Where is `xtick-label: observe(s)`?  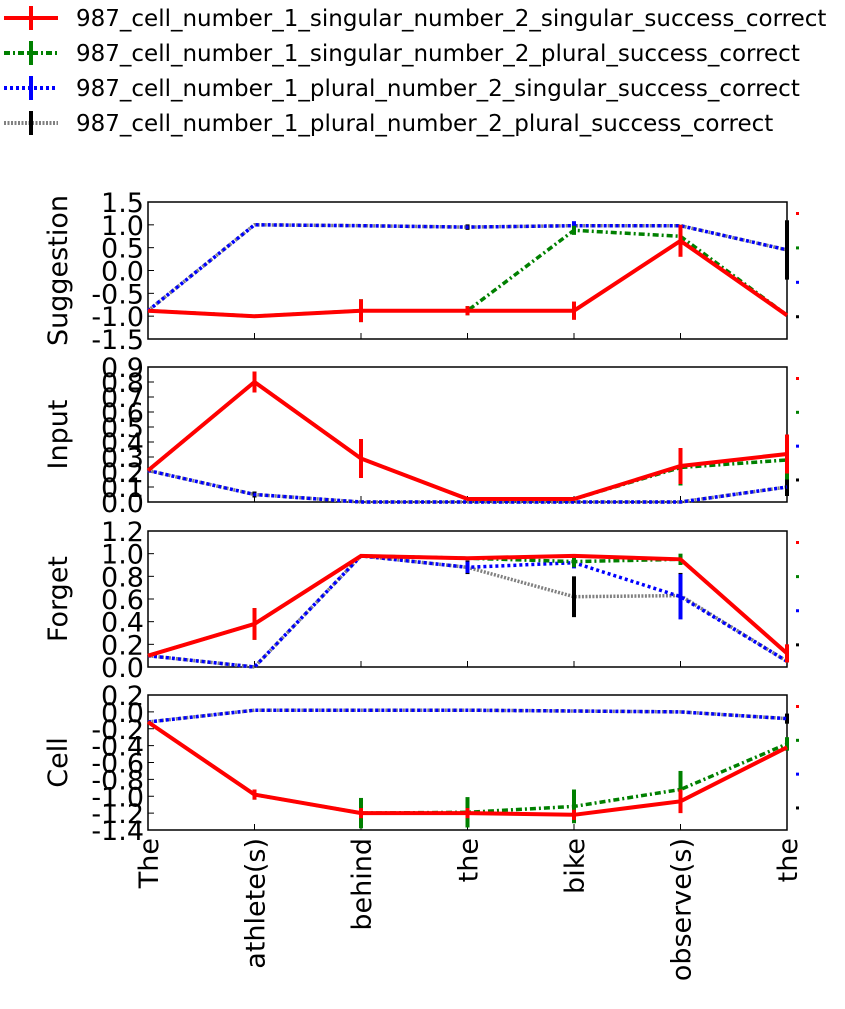 xtick-label: observe(s) is located at coordinates (682, 909).